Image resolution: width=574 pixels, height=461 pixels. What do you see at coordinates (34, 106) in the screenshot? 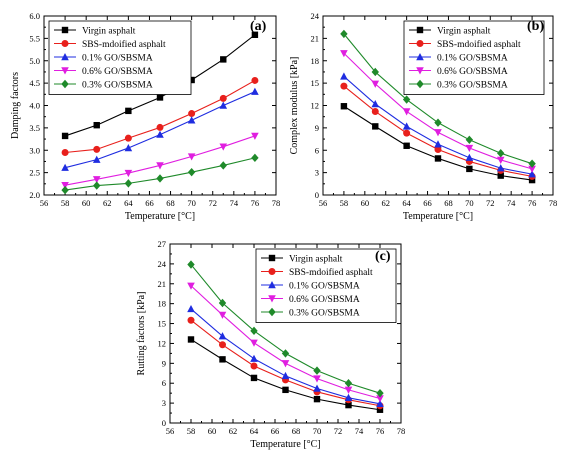
I see `y-tick-label: 4.0` at bounding box center [34, 106].